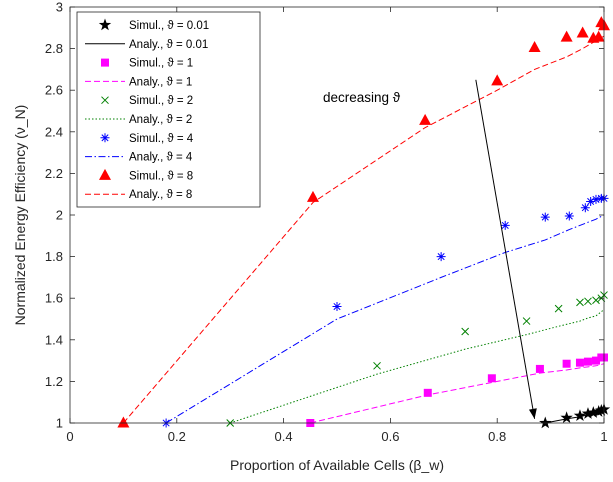 Image resolution: width=613 pixels, height=482 pixels. What do you see at coordinates (54, 90) in the screenshot?
I see `y-tick-label: 2.6` at bounding box center [54, 90].